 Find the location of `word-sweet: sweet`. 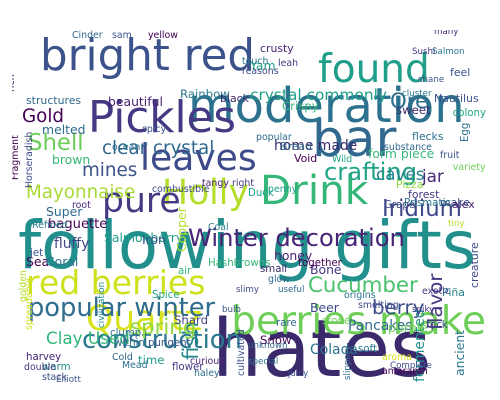

word-sweet: sweet is located at coordinates (413, 110).